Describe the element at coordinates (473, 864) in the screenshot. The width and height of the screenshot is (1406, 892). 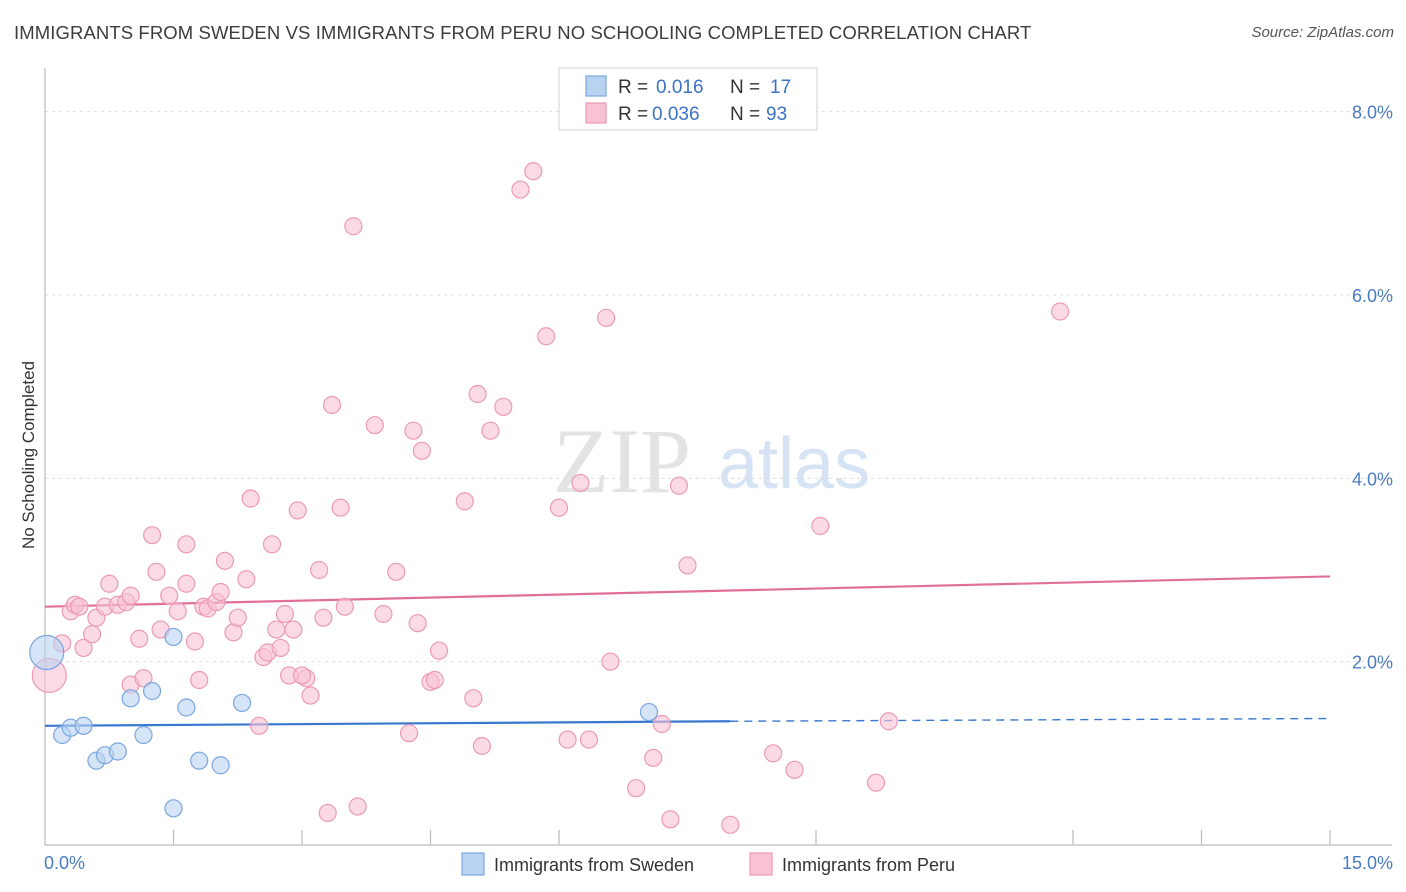
I see `bottom-legend-swatch-sweden` at that location.